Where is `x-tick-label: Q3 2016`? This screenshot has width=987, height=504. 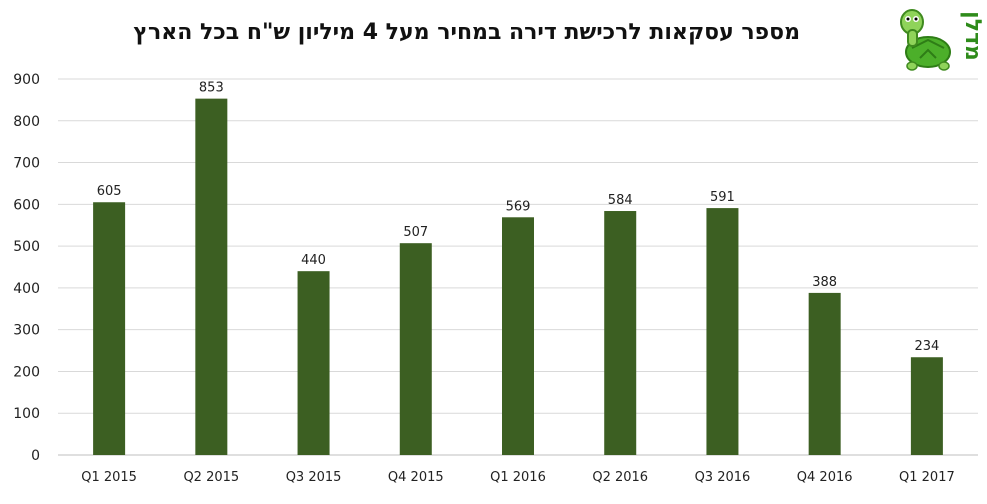
x-tick-label: Q3 2016 is located at coordinates (723, 477).